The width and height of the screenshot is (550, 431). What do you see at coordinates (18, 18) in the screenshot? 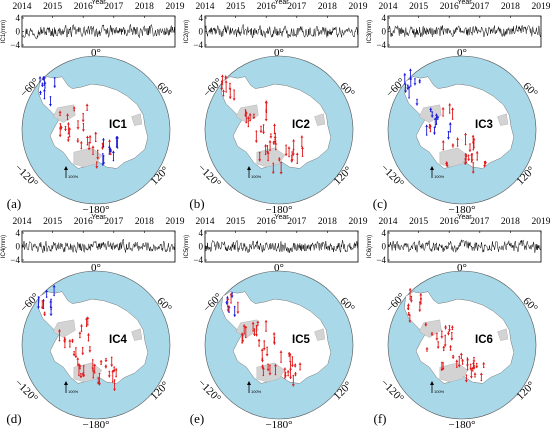
I see `y-tick-label: 4` at bounding box center [18, 18].